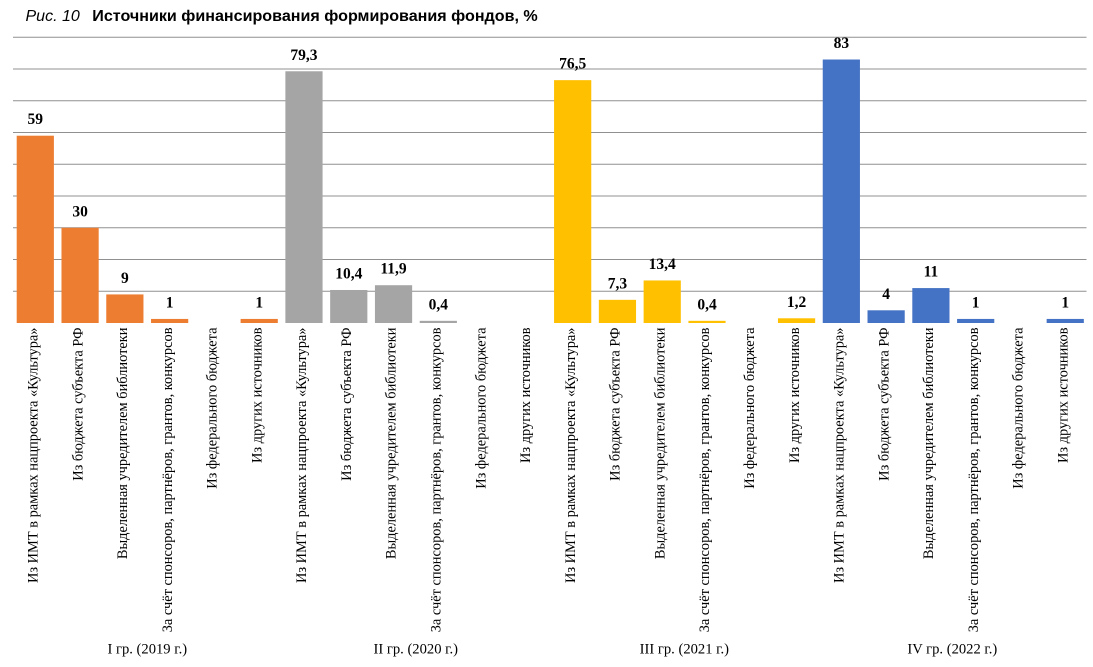 This screenshot has height=667, width=1093. I want to click on svg-text: II гр. (2020 г.), so click(416, 650).